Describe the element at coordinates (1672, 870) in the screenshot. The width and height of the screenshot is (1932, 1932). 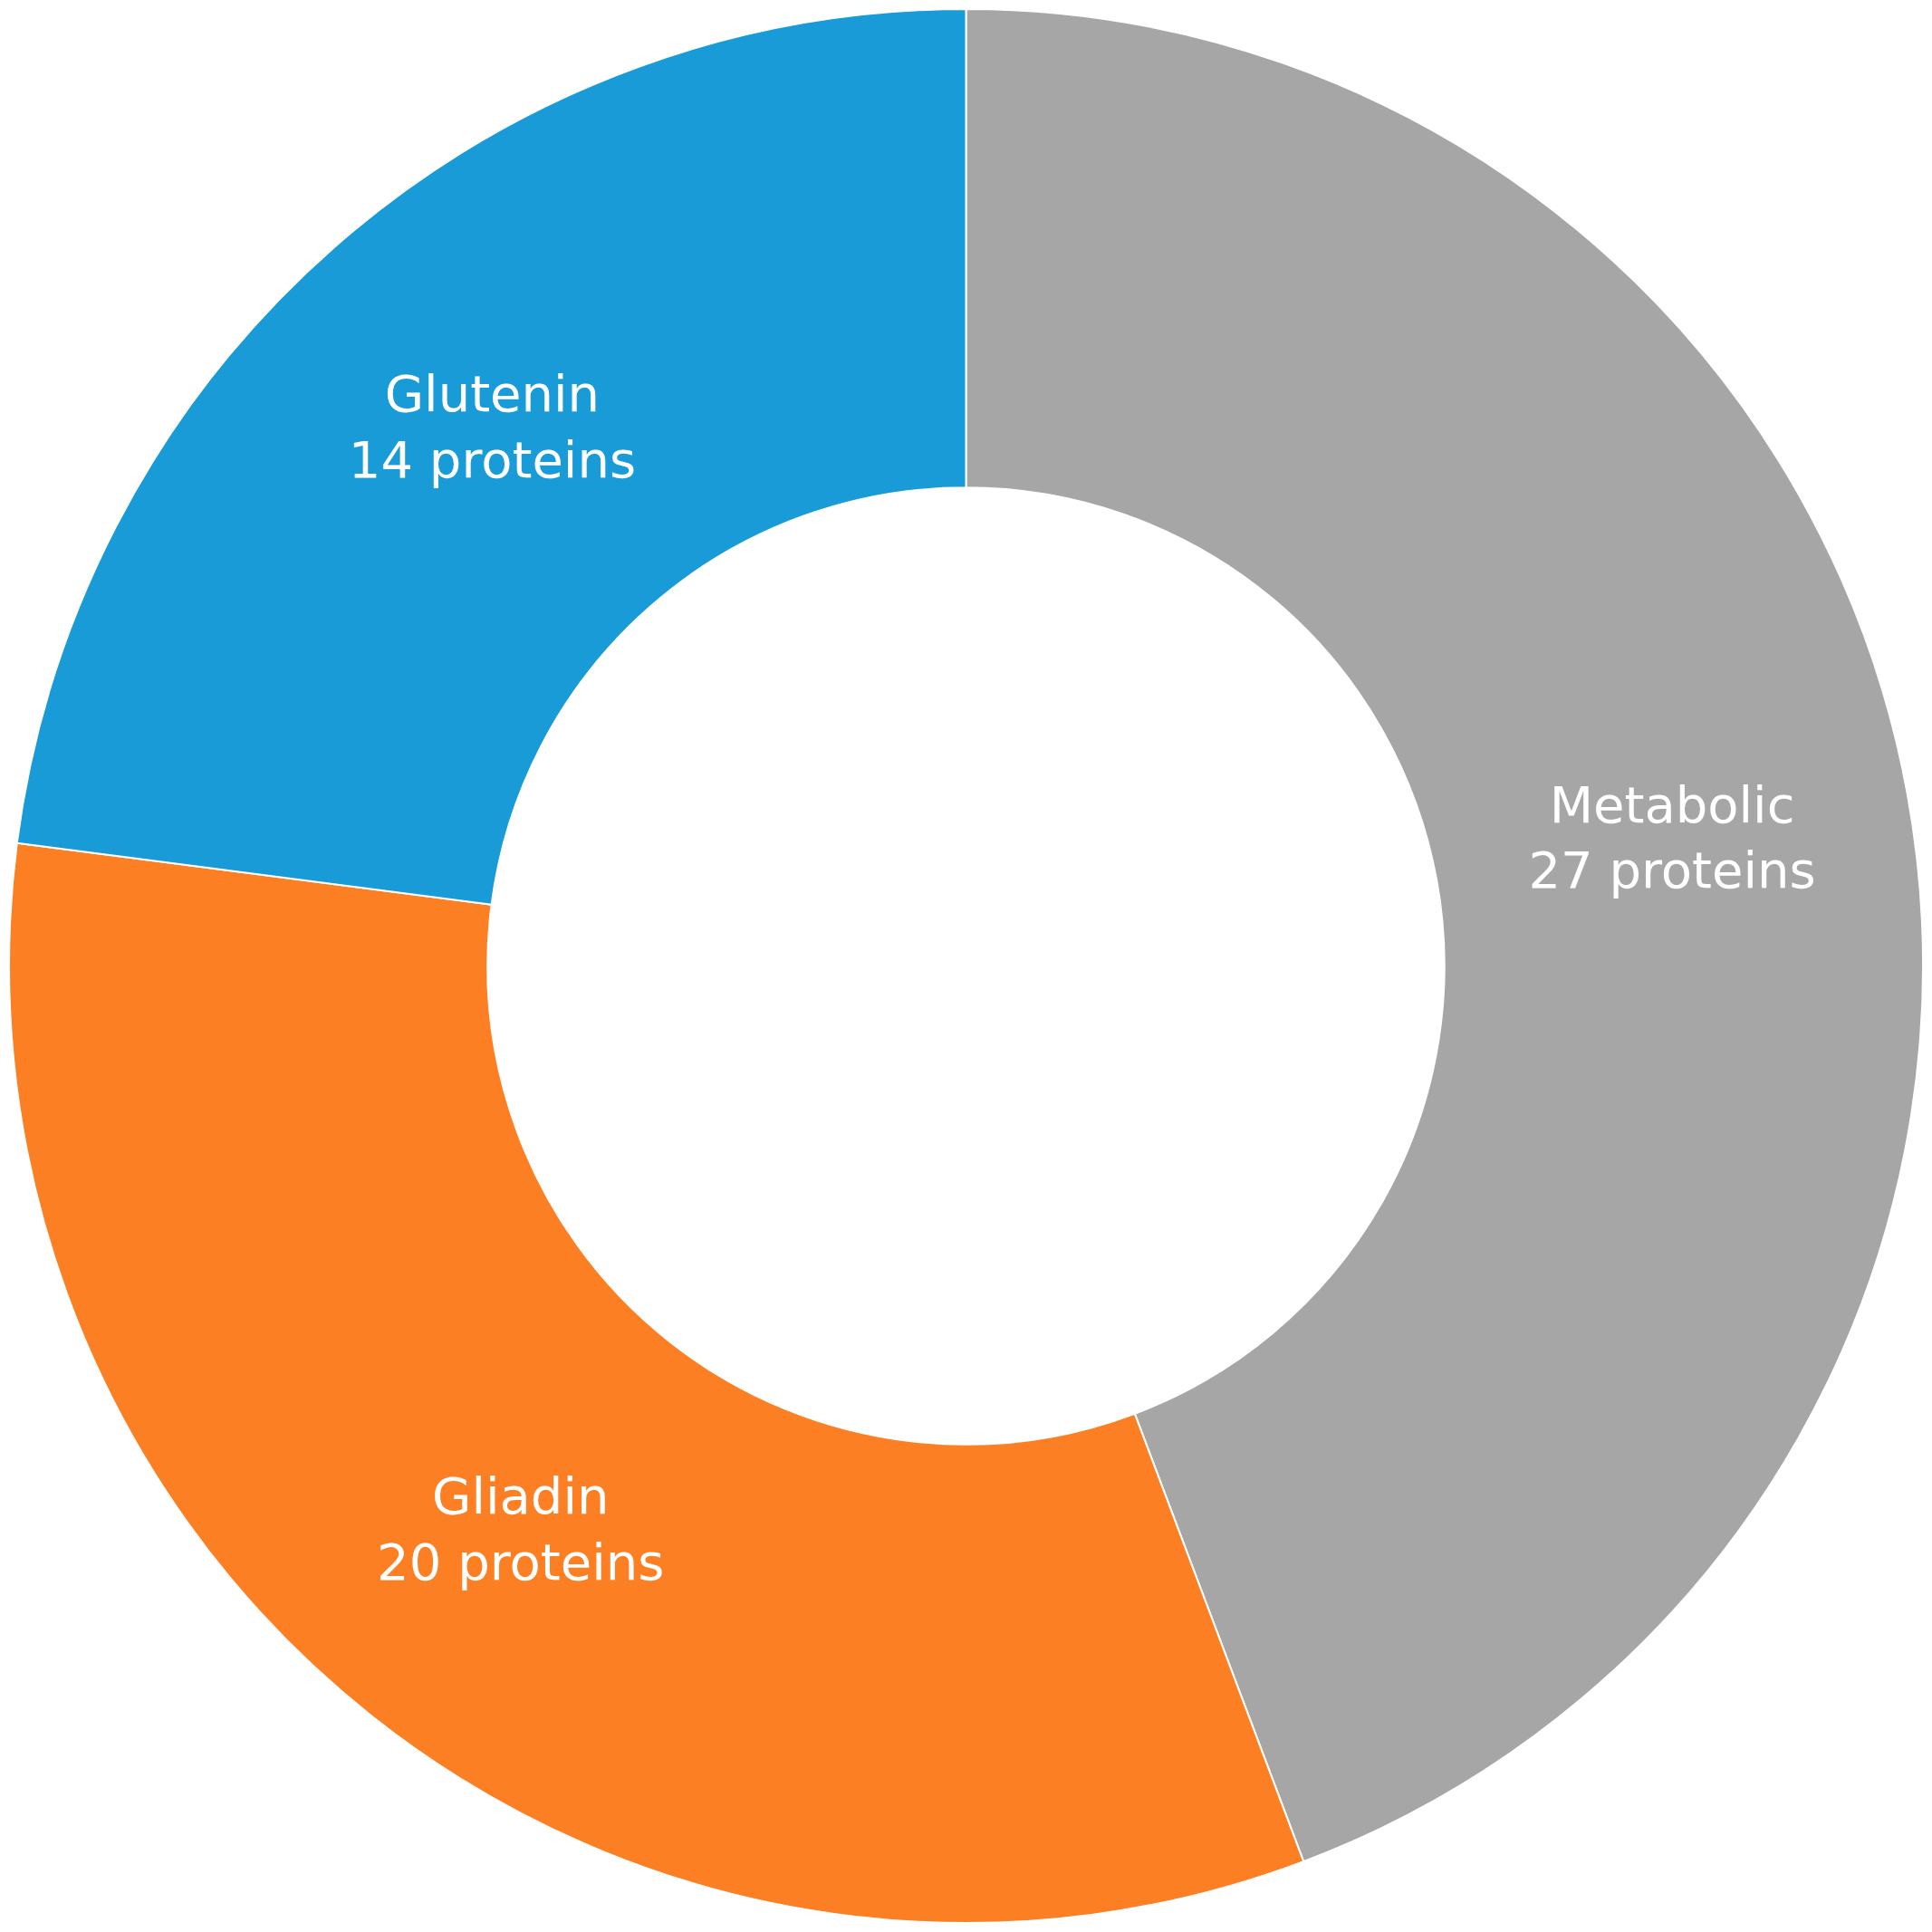
I see `data-label: 27 proteins` at that location.